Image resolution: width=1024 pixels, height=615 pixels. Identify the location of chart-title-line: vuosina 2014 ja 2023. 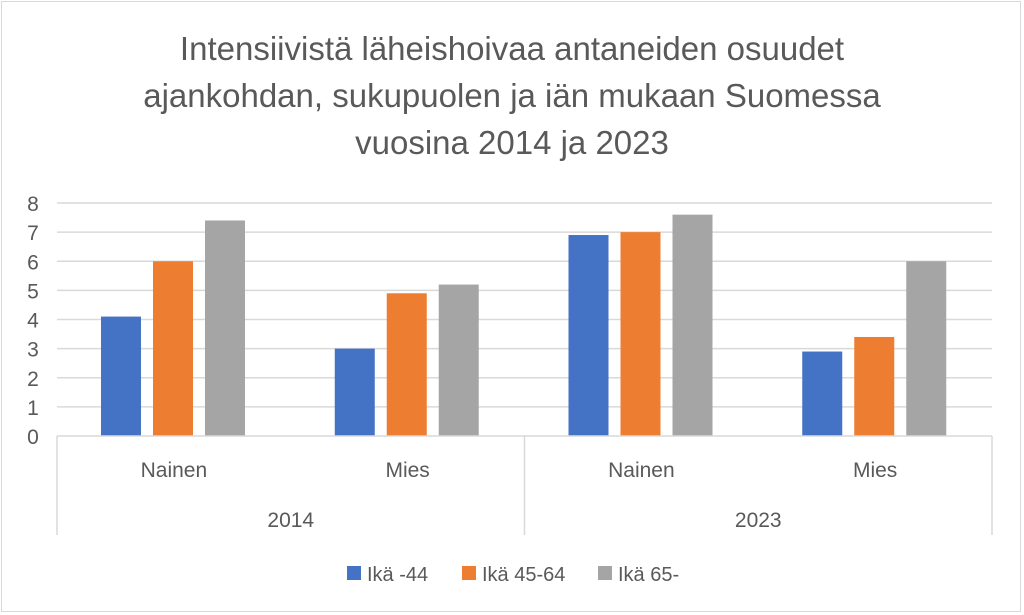
(512, 142).